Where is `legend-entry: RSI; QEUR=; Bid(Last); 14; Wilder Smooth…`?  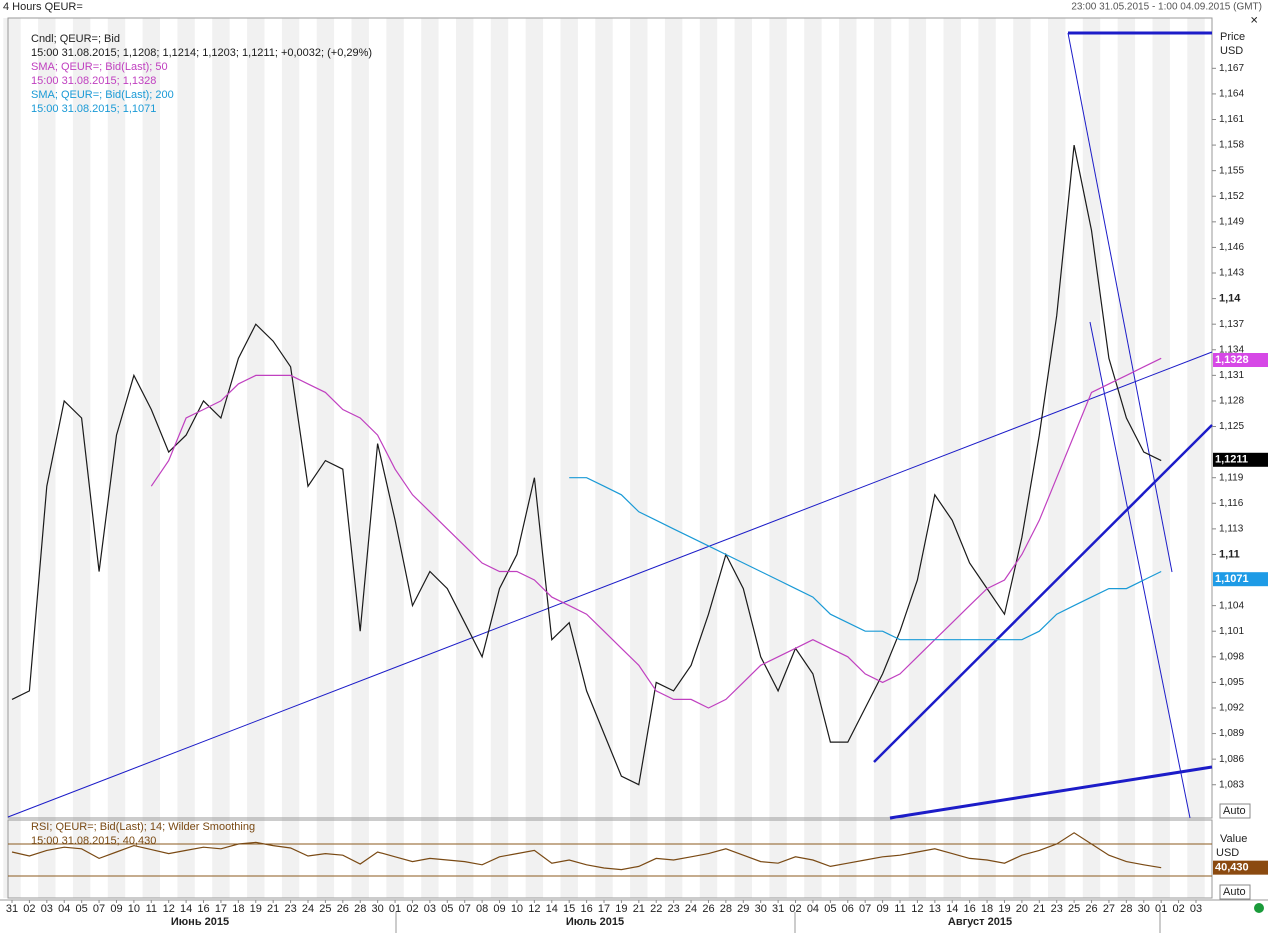 legend-entry: RSI; QEUR=; Bid(Last); 14; Wilder Smooth… is located at coordinates (143, 827).